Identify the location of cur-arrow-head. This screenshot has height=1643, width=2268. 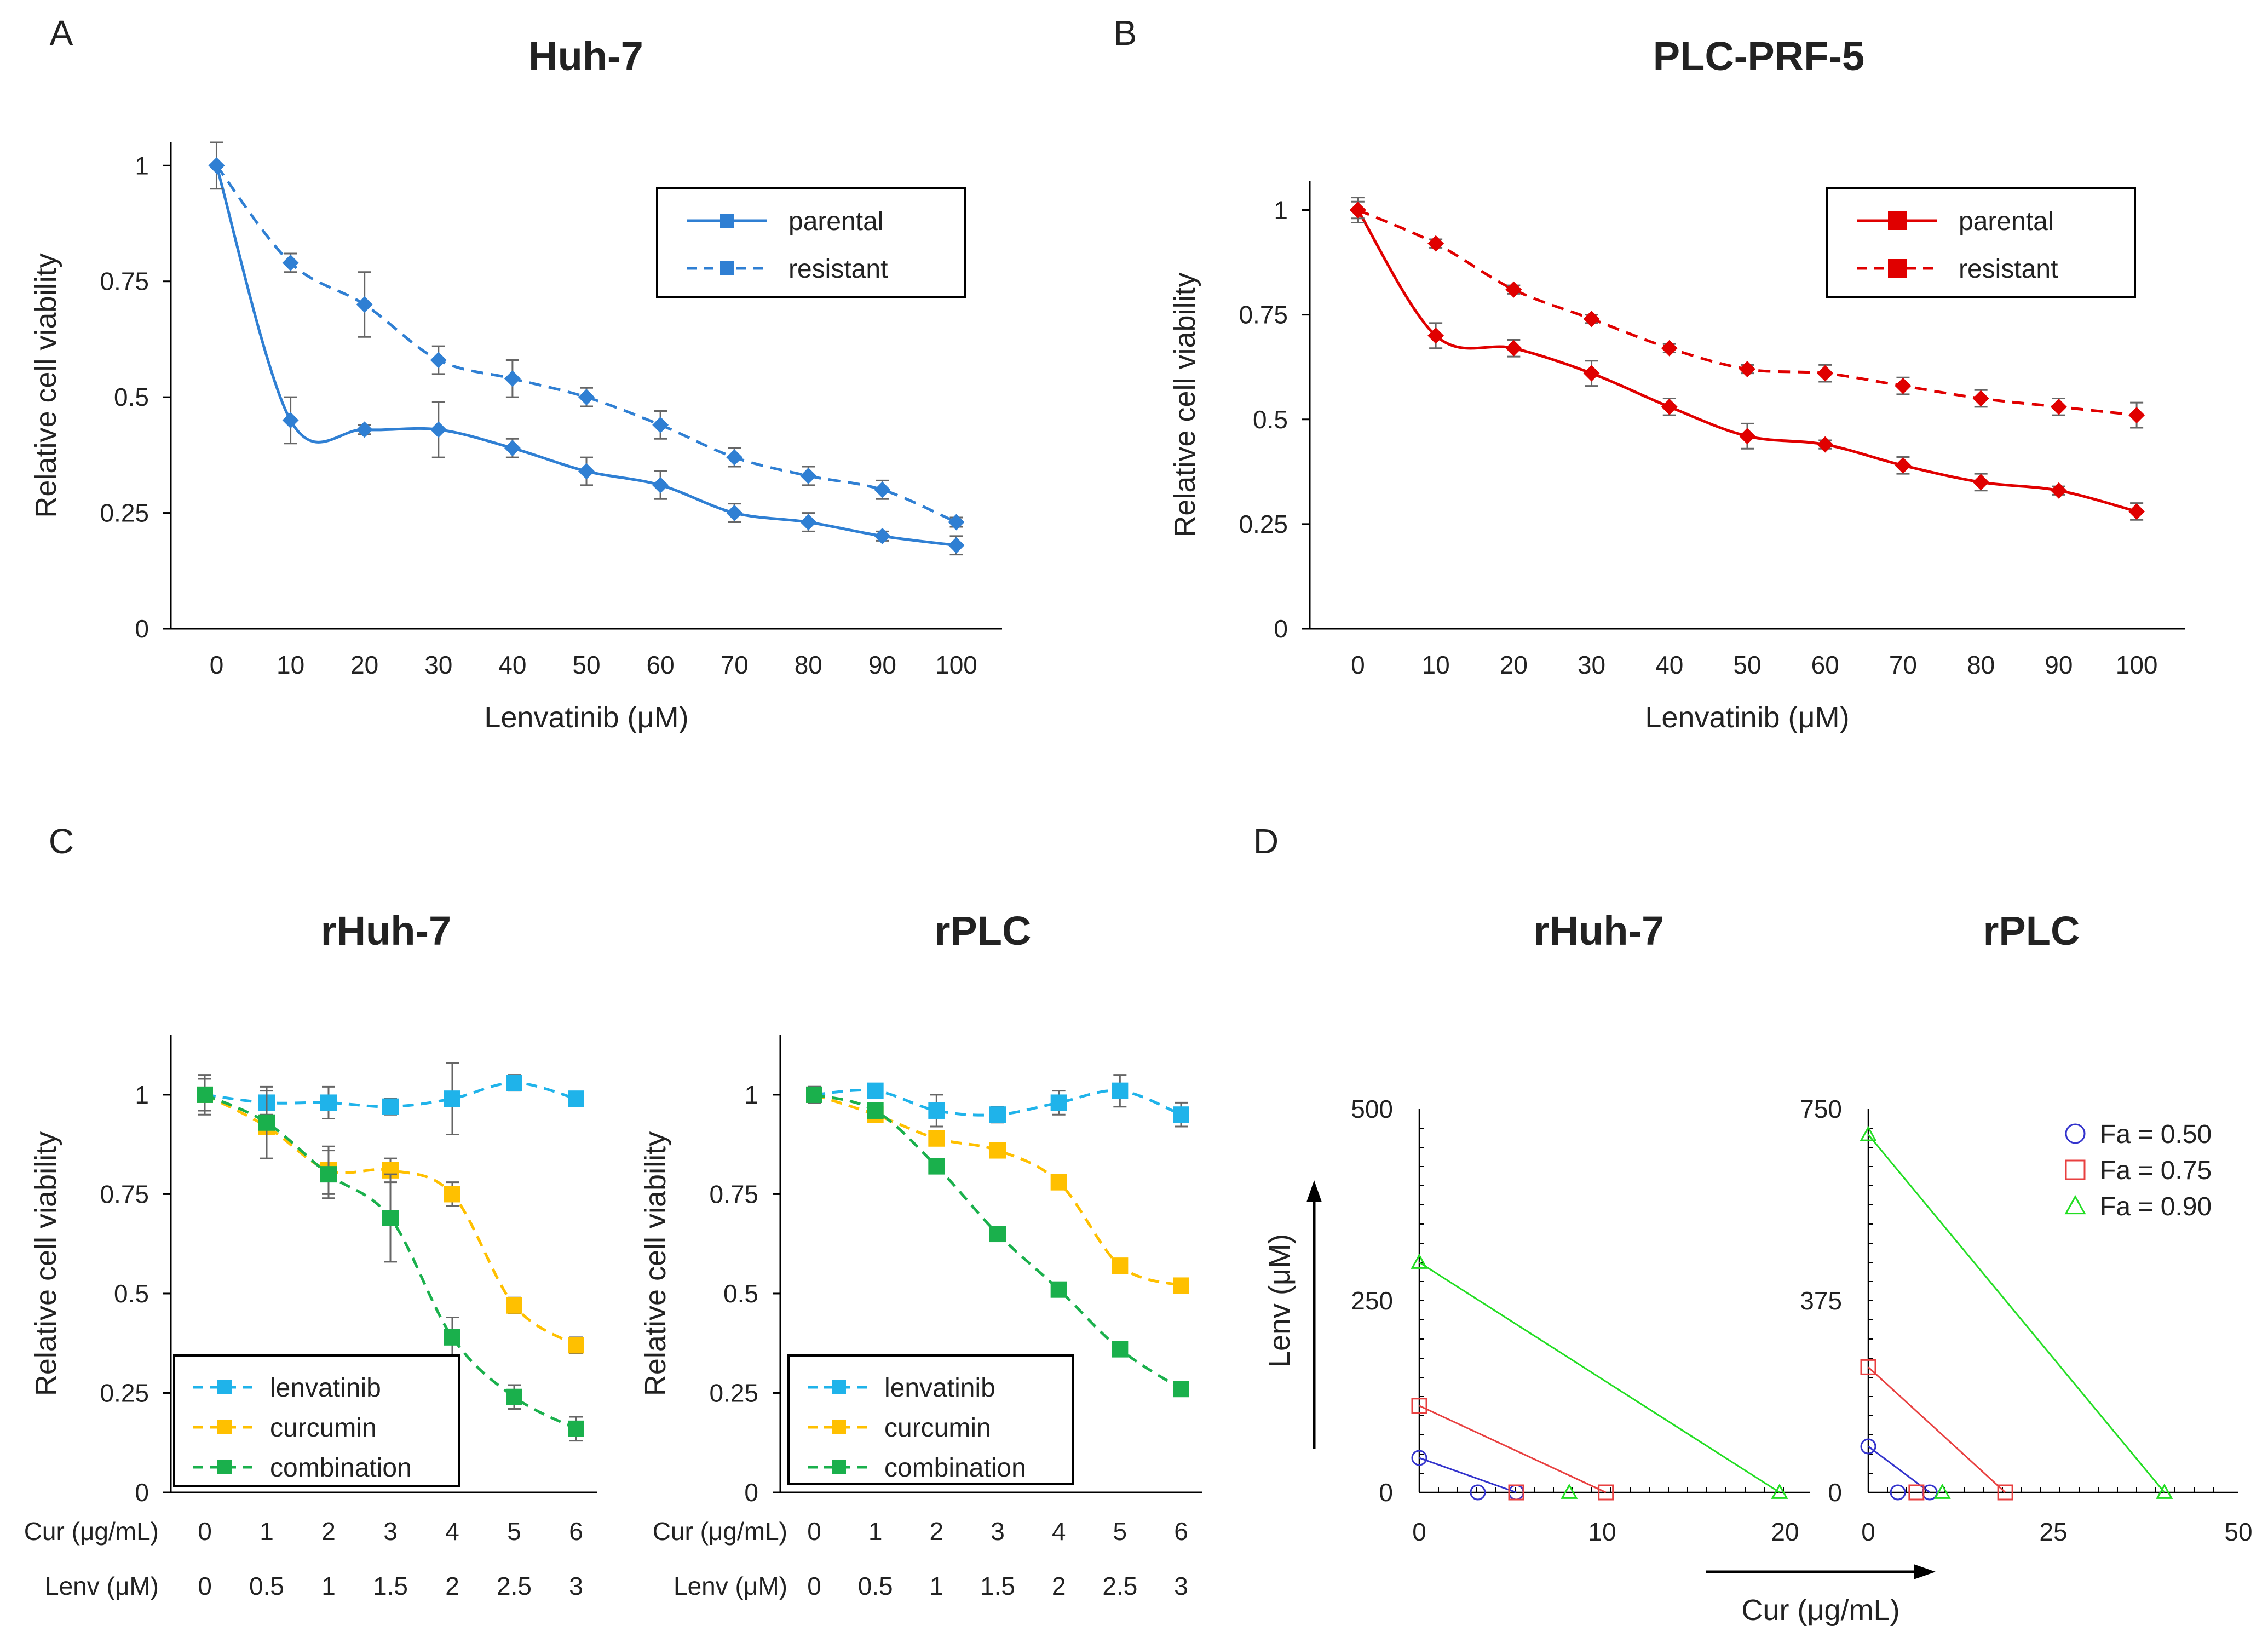
(1925, 1571).